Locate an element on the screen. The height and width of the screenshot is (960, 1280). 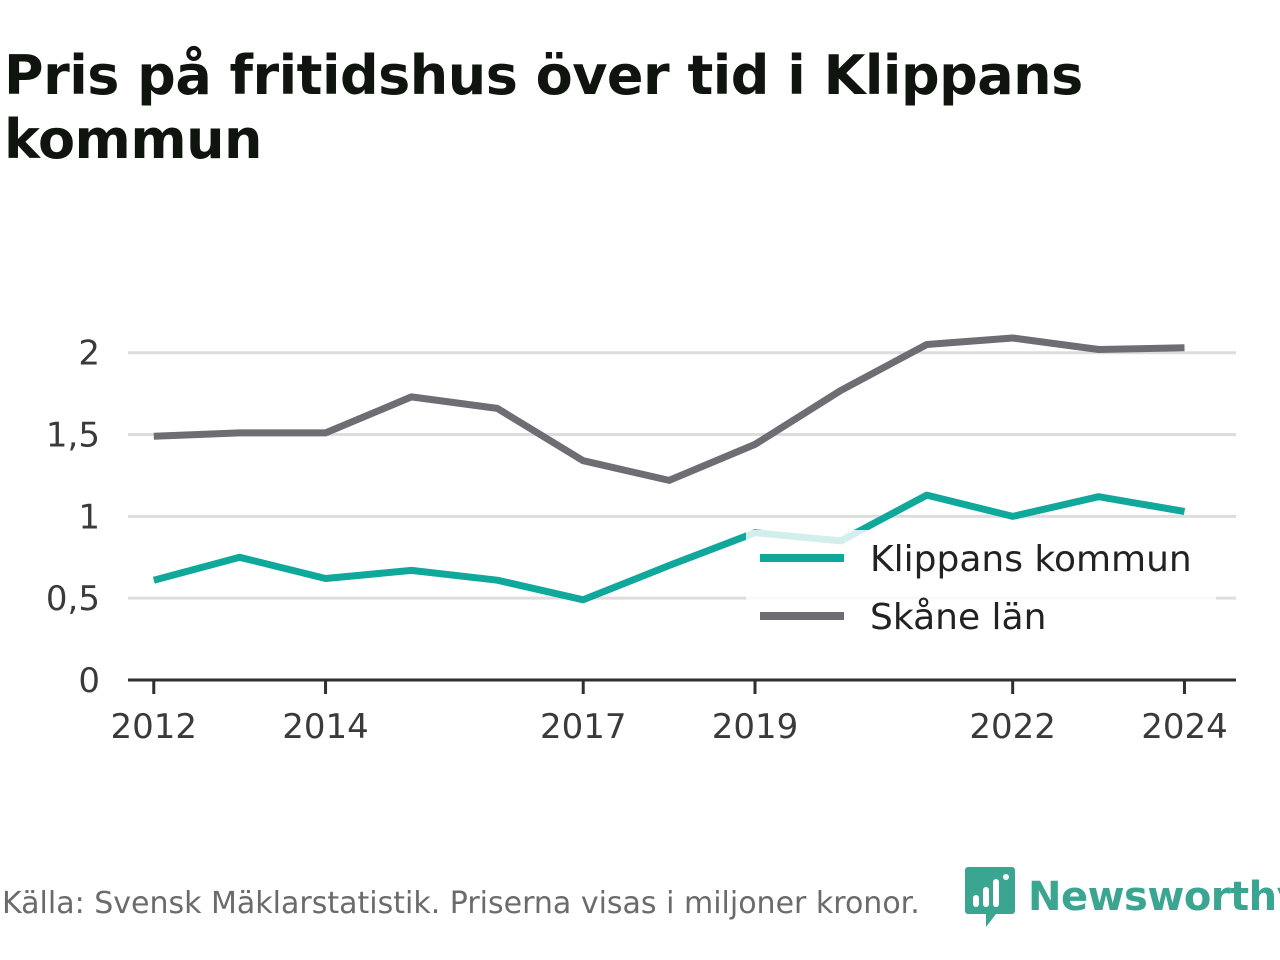
y-tick-label: 1 is located at coordinates (89, 517).